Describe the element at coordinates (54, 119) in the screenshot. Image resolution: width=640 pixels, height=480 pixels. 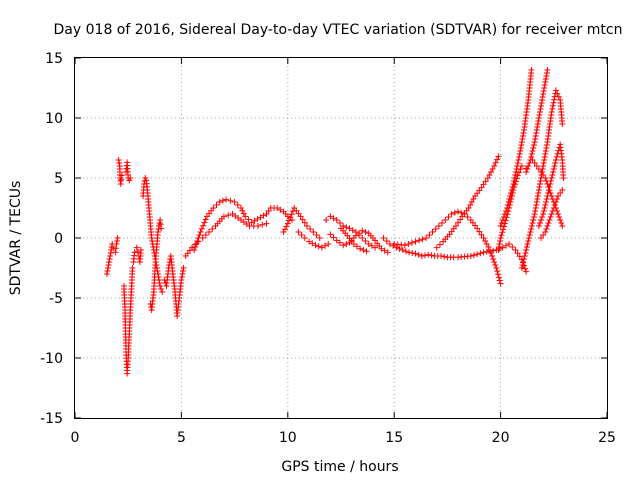
I see `y-tick-label: 10` at that location.